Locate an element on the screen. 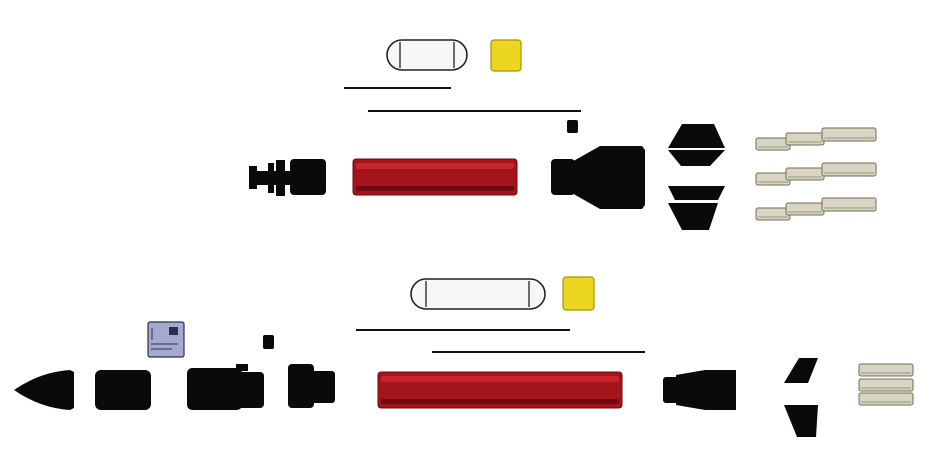  adapter-section is located at coordinates (311, 386).